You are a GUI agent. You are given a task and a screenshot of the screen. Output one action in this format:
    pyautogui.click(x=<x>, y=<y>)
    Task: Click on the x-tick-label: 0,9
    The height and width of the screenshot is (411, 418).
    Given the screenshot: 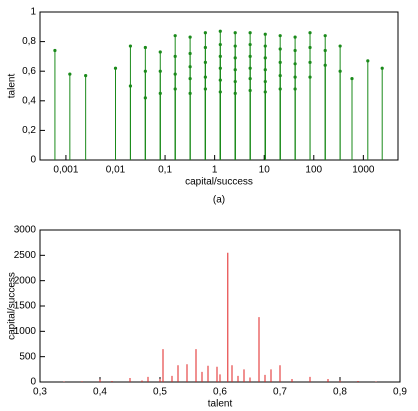 What is the action you would take?
    pyautogui.click(x=400, y=392)
    